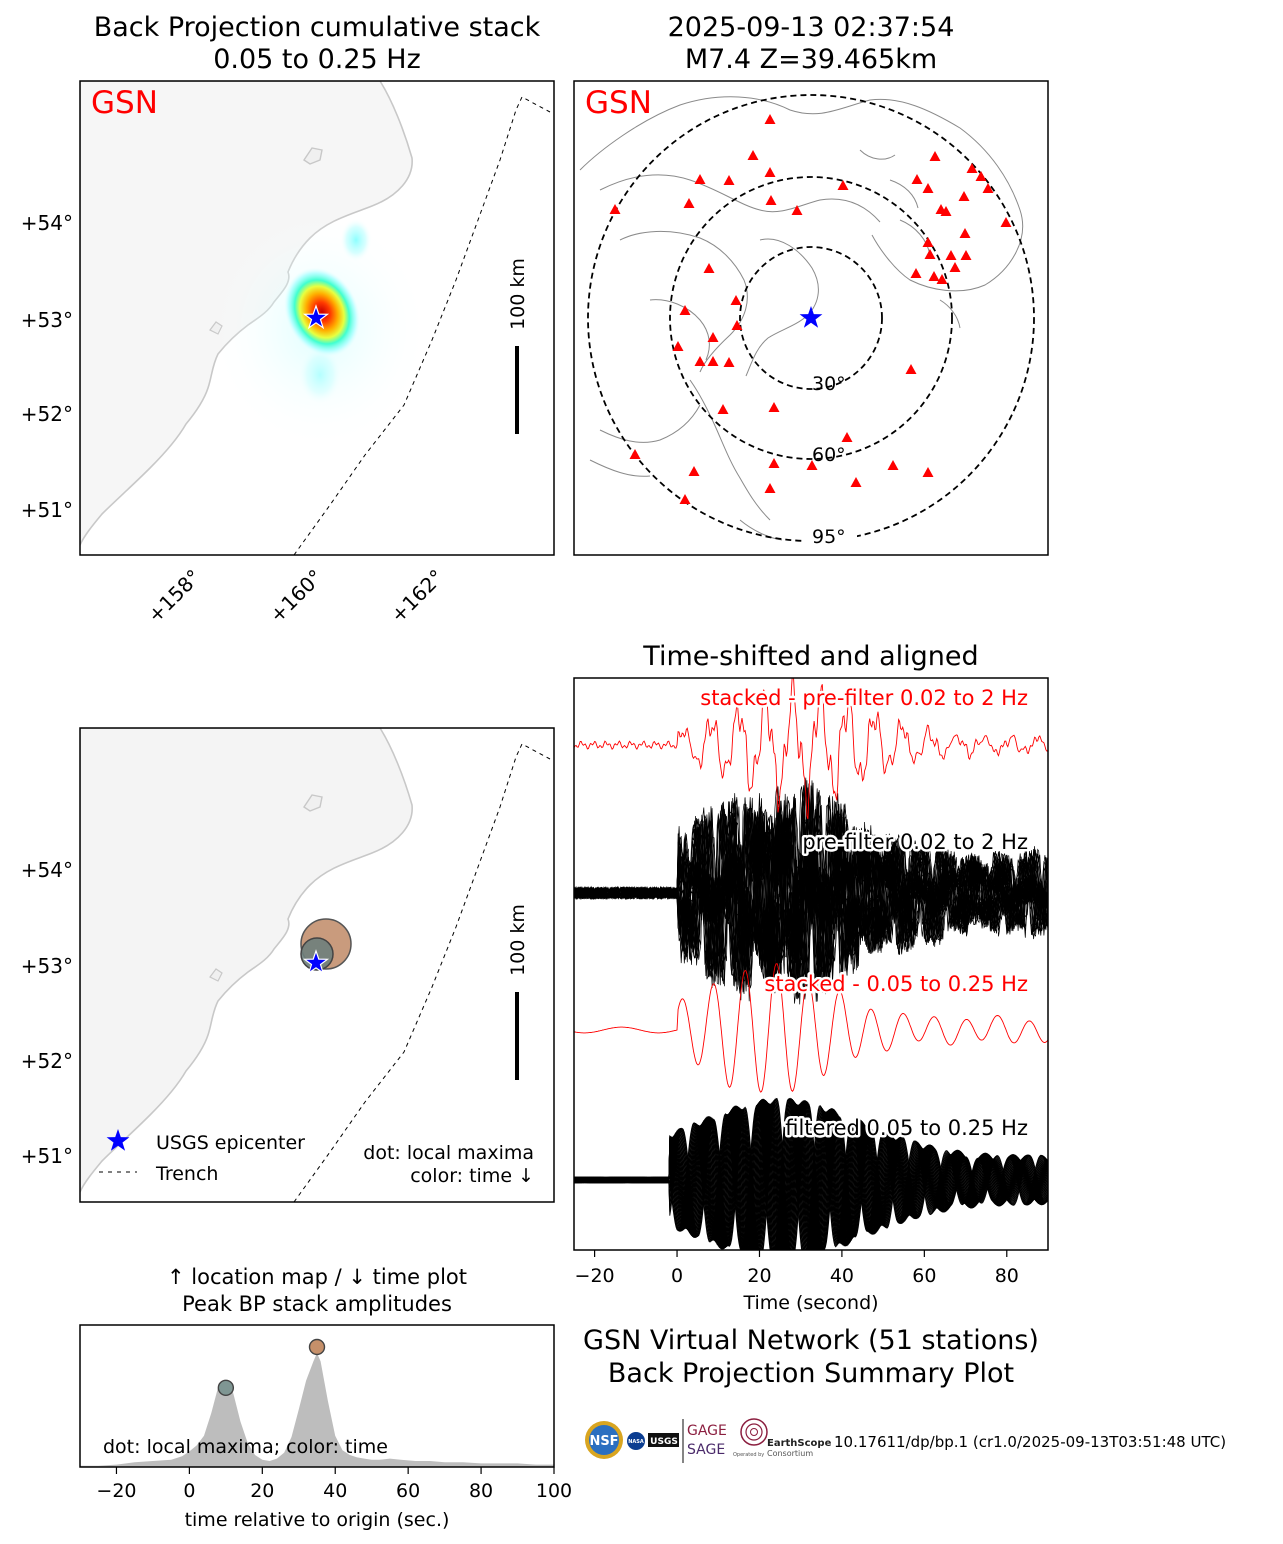 The width and height of the screenshot is (1283, 1544). I want to click on peak-map-note-line2: color: time ↓, so click(472, 1176).